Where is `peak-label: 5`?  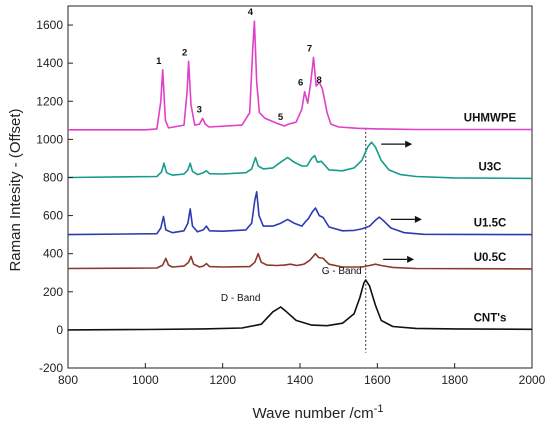
peak-label: 5 is located at coordinates (281, 117).